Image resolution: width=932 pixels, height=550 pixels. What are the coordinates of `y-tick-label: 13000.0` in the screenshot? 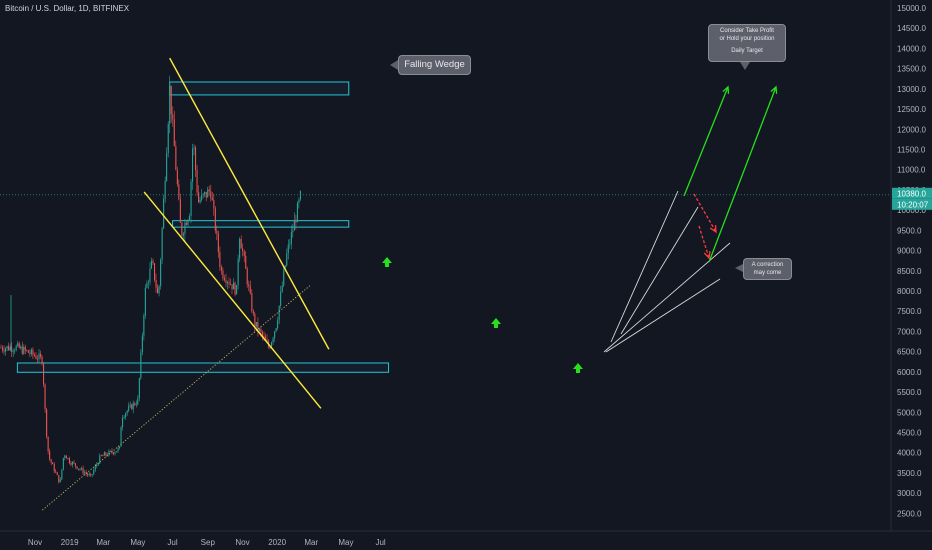 It's located at (911, 89).